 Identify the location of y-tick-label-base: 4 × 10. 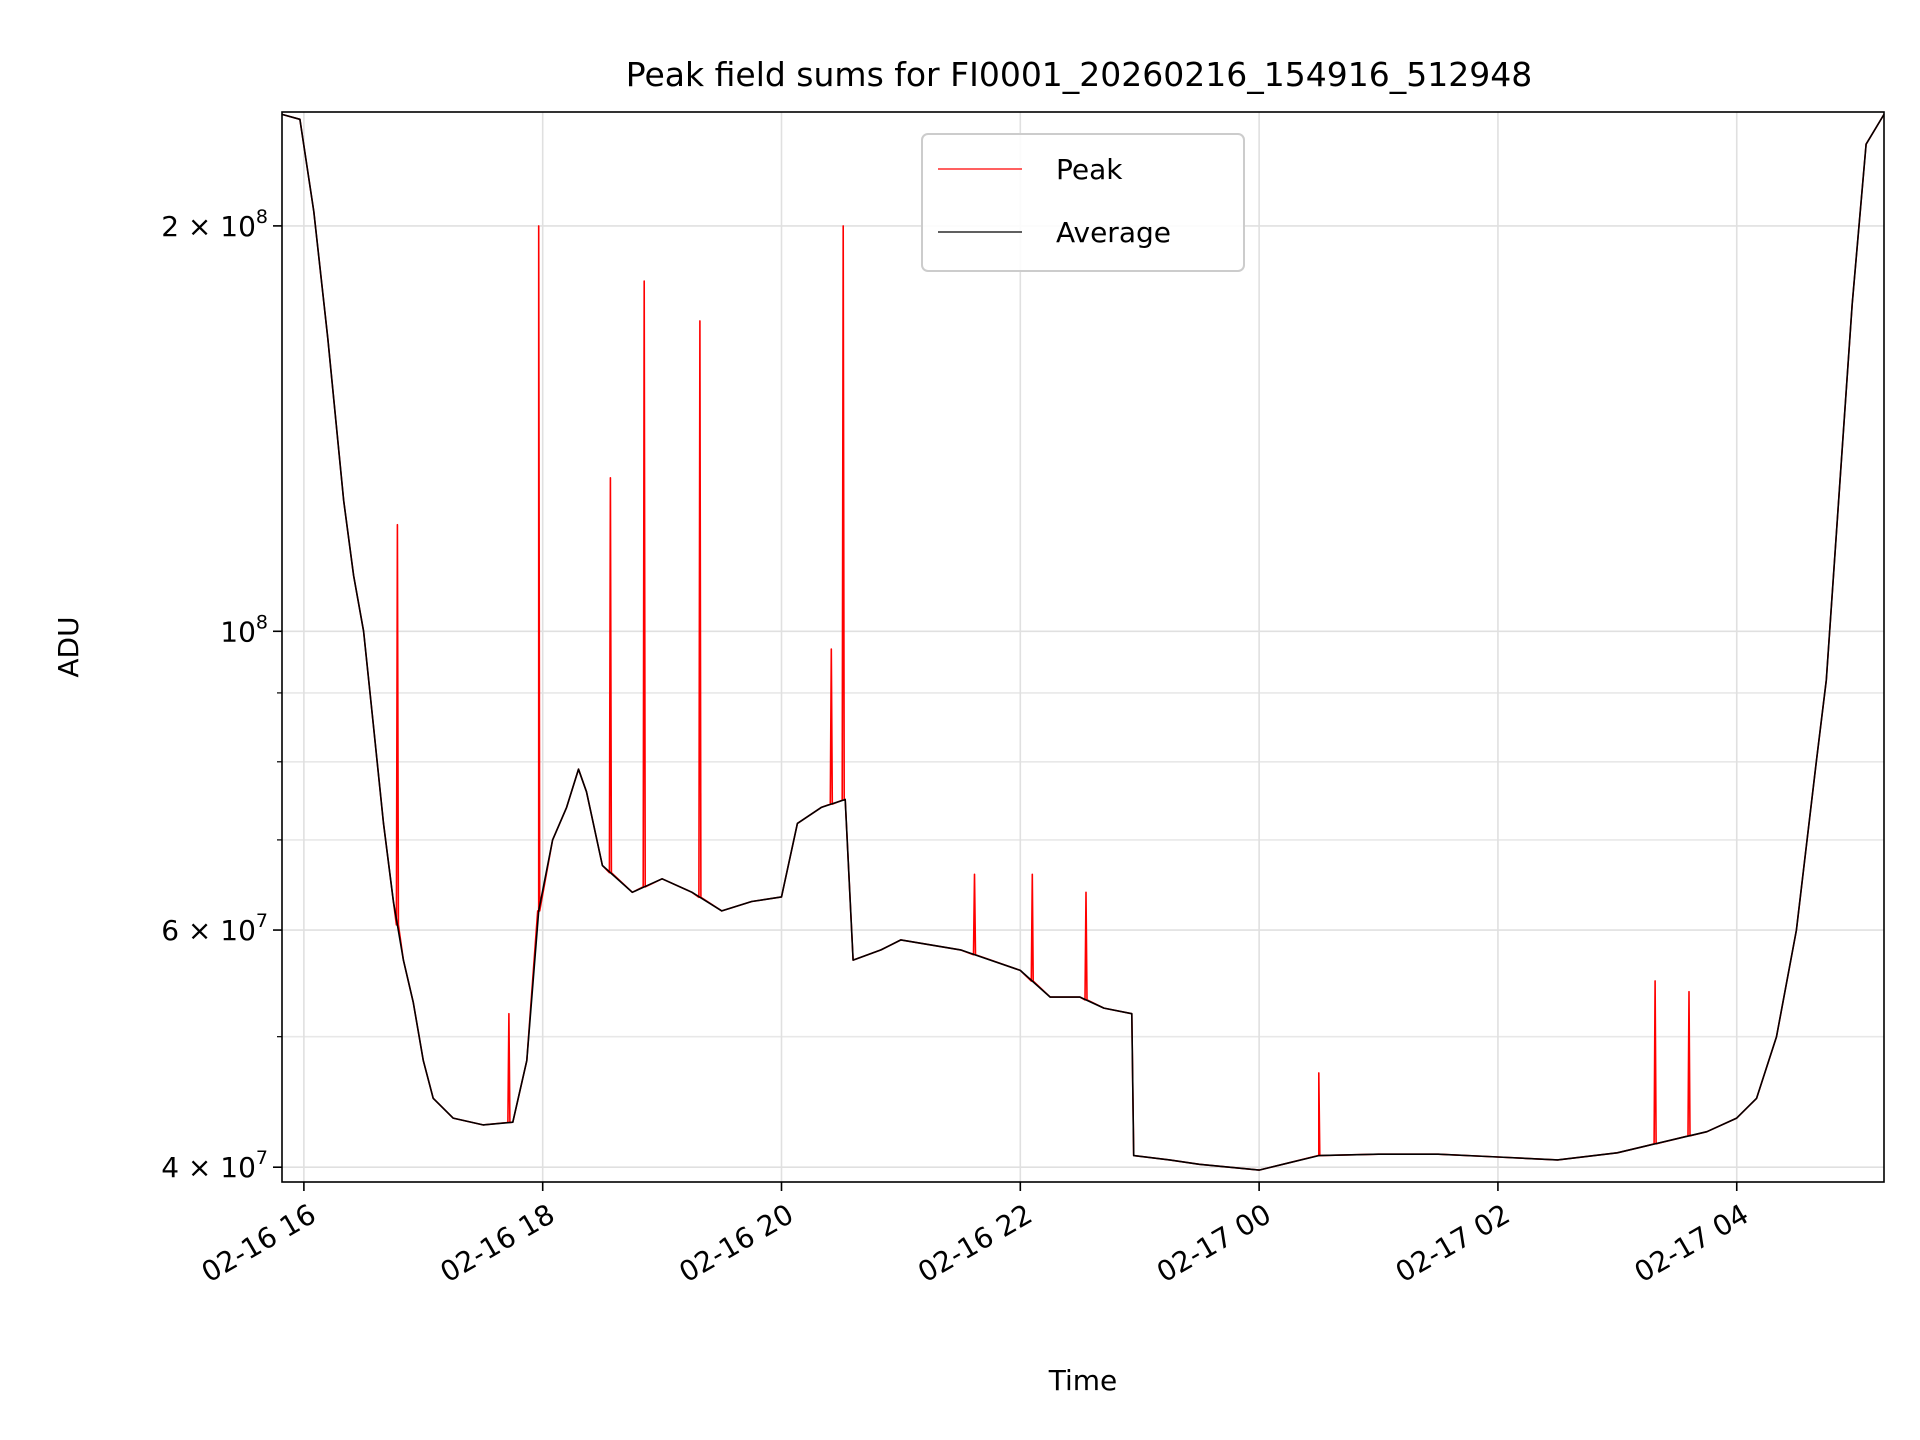
(208, 1167).